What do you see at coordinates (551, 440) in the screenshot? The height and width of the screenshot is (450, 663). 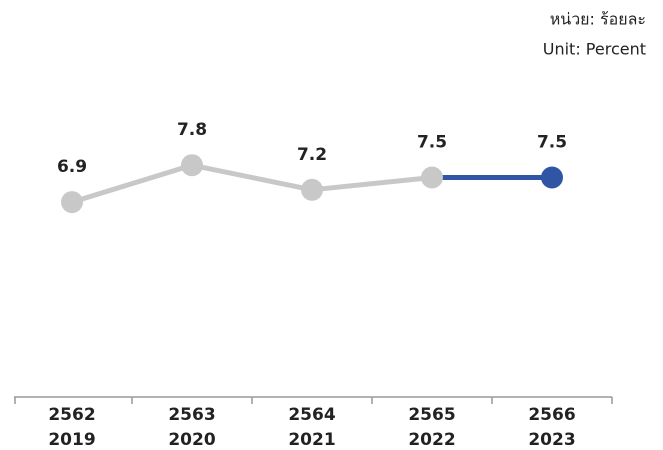 I see `x-tick-label: 2023` at bounding box center [551, 440].